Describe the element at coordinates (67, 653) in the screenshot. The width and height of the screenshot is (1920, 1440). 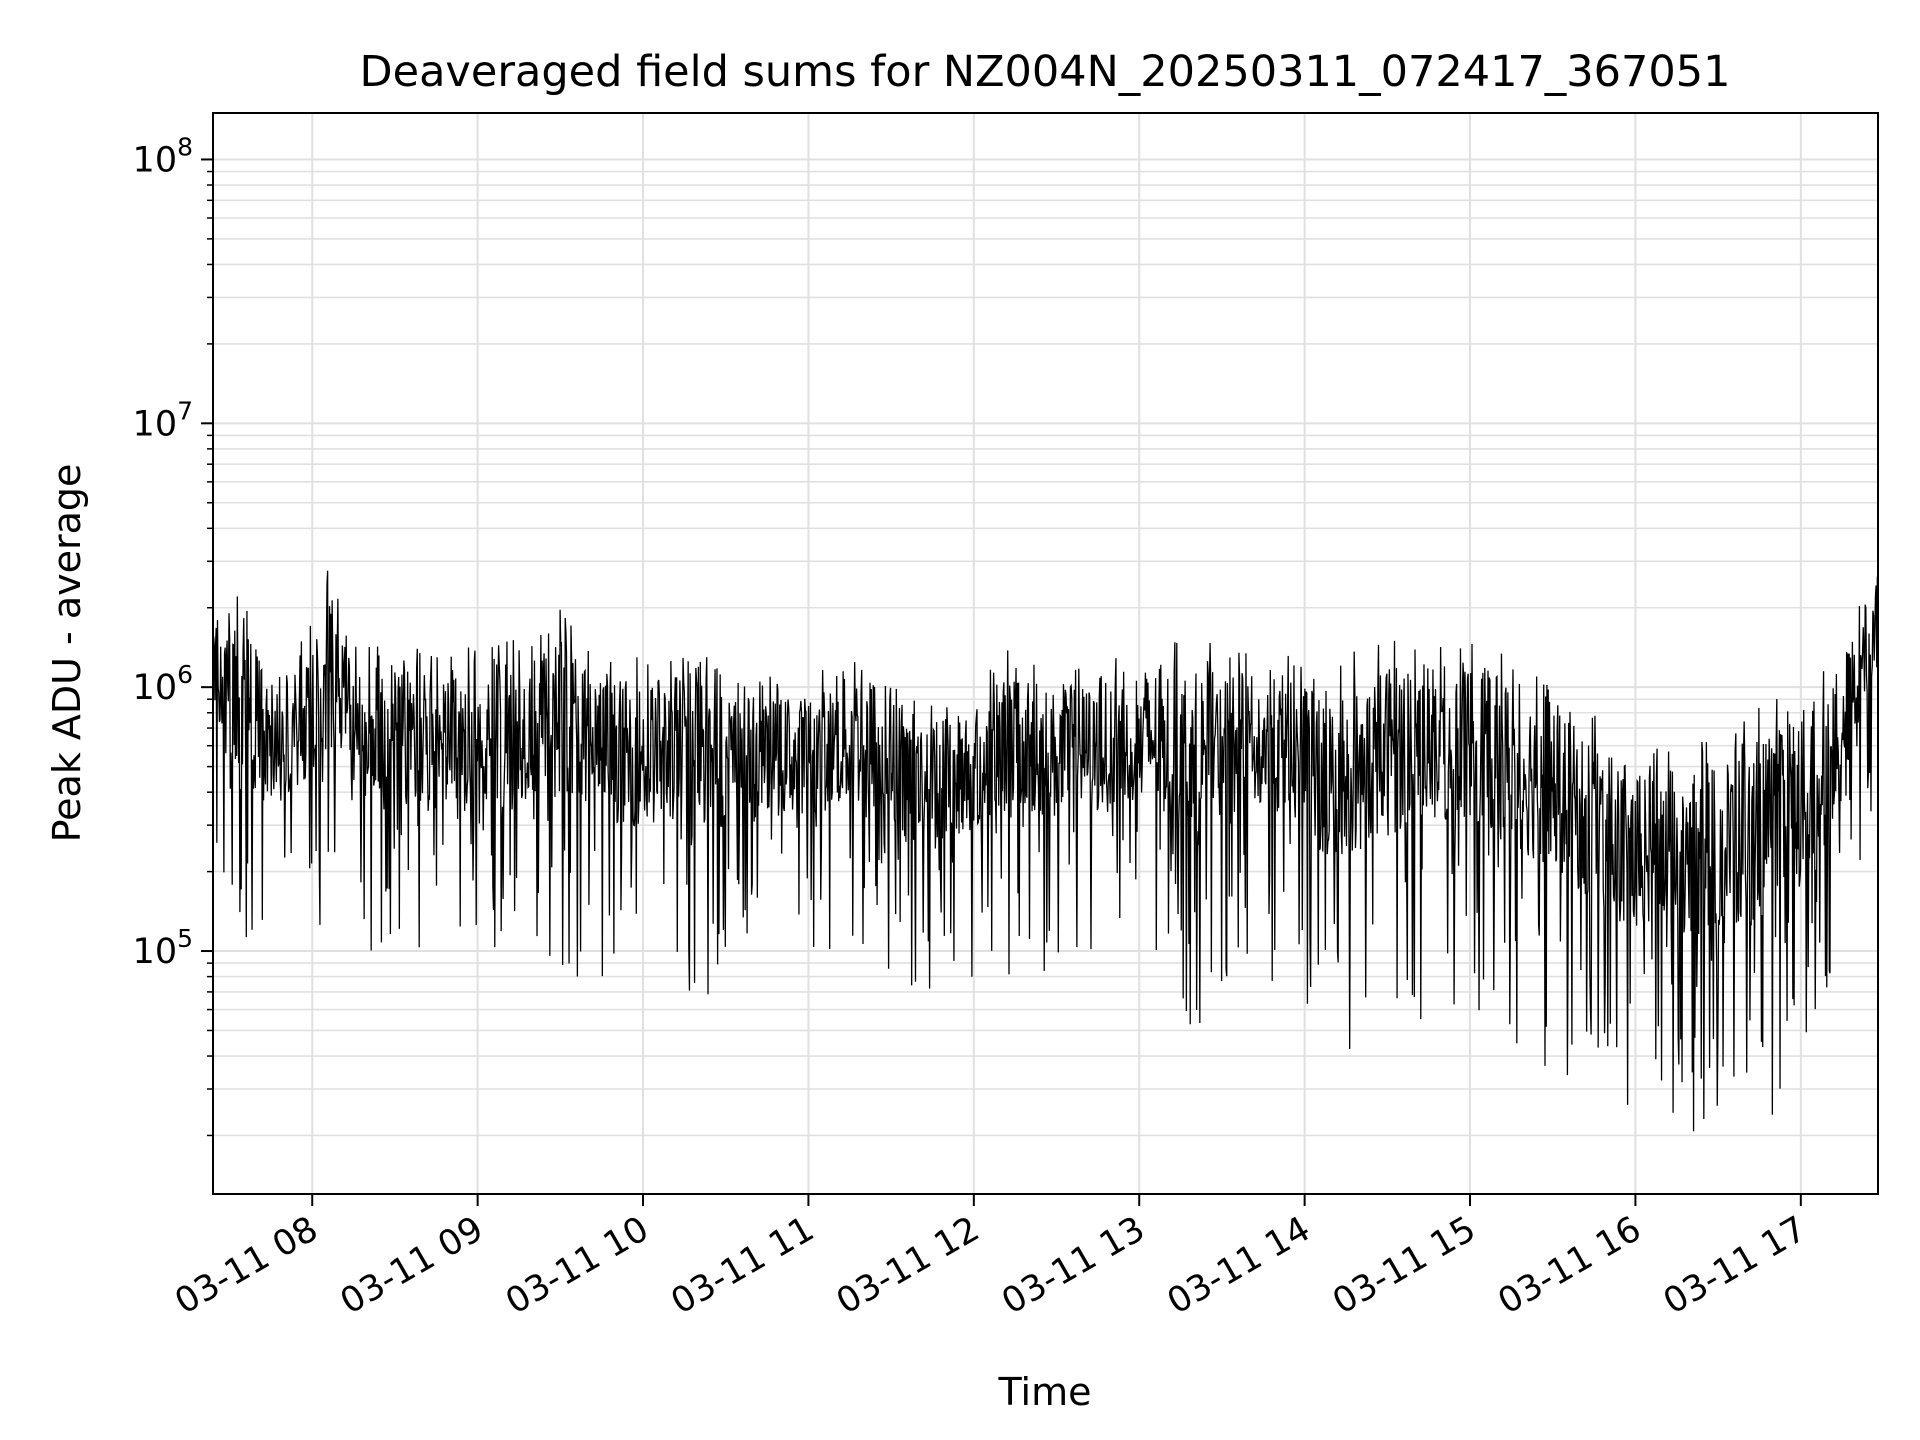
I see `y-axis-label: Peak ADU - average` at that location.